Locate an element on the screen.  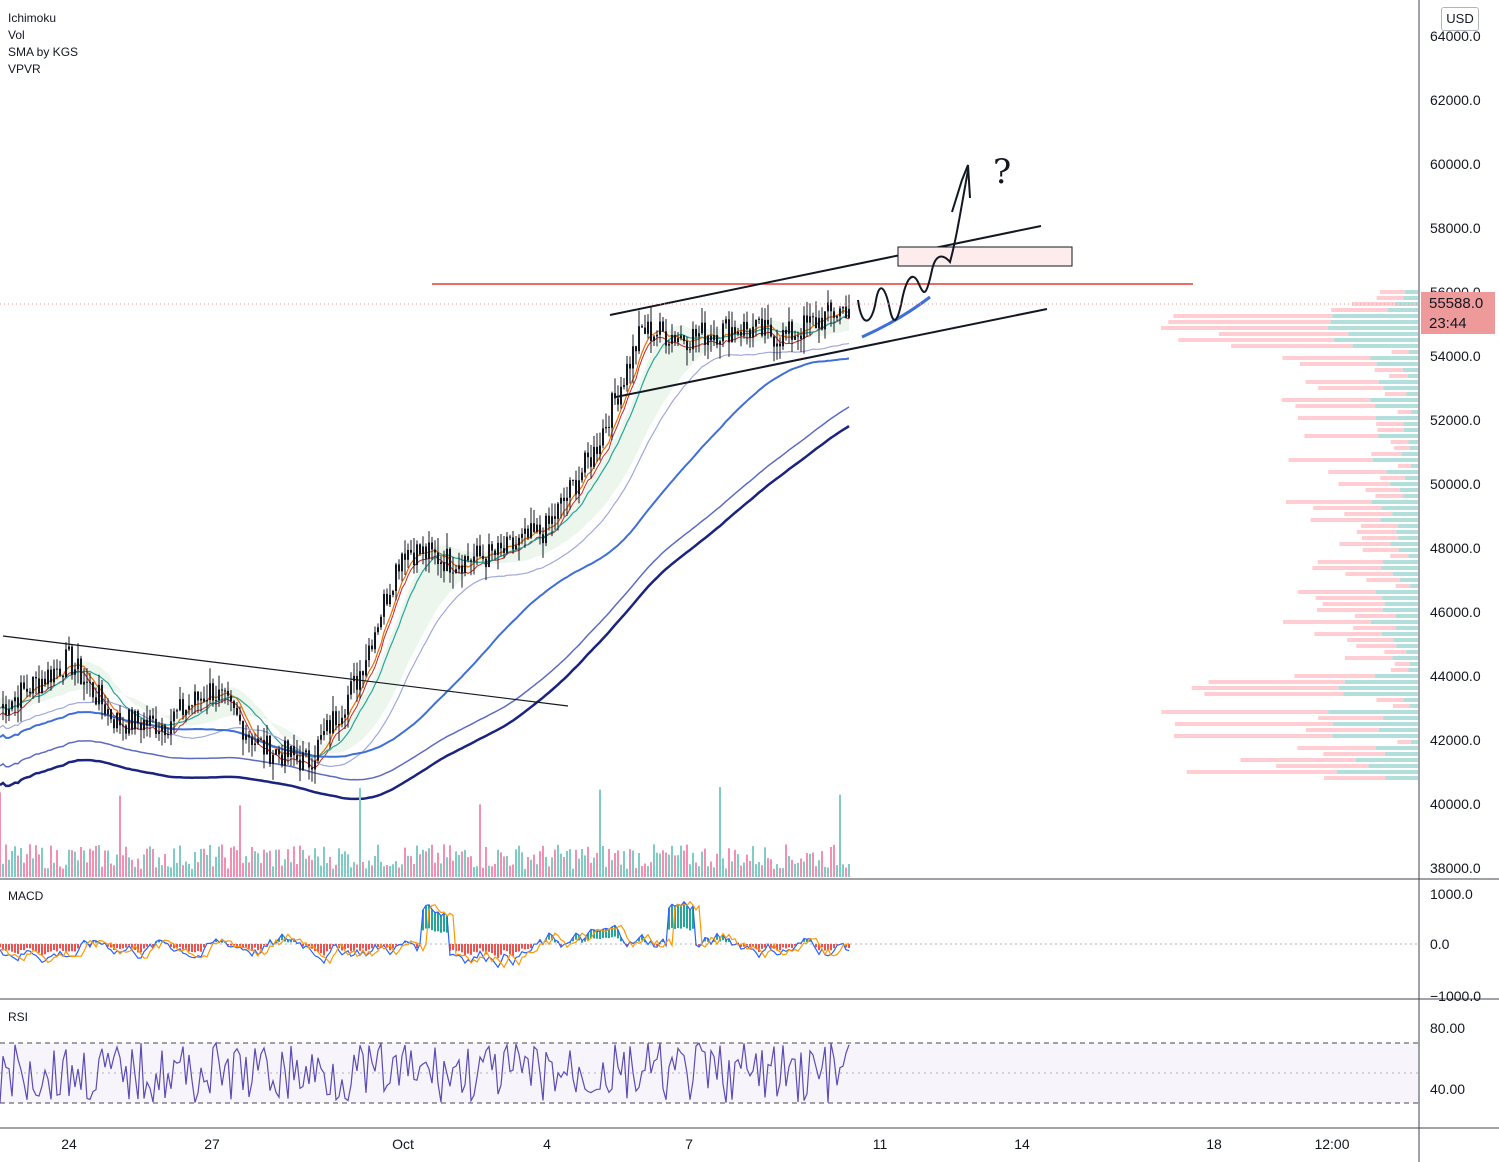
vpvr-histogram is located at coordinates (1289, 535).